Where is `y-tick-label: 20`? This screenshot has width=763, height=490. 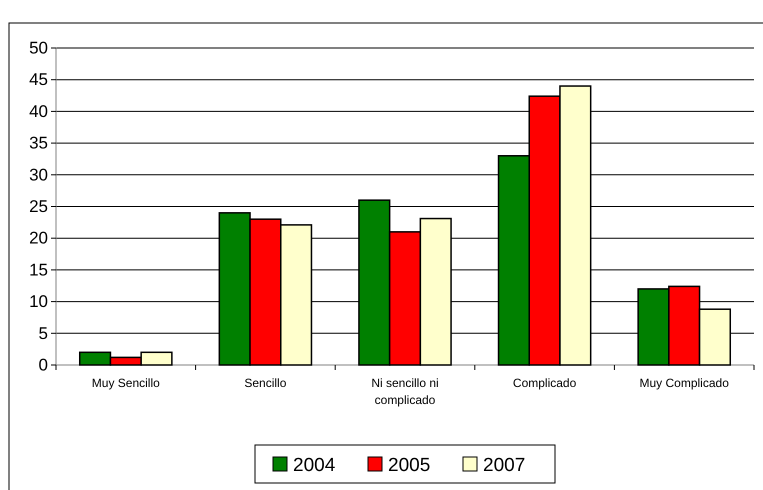
y-tick-label: 20 is located at coordinates (38, 238).